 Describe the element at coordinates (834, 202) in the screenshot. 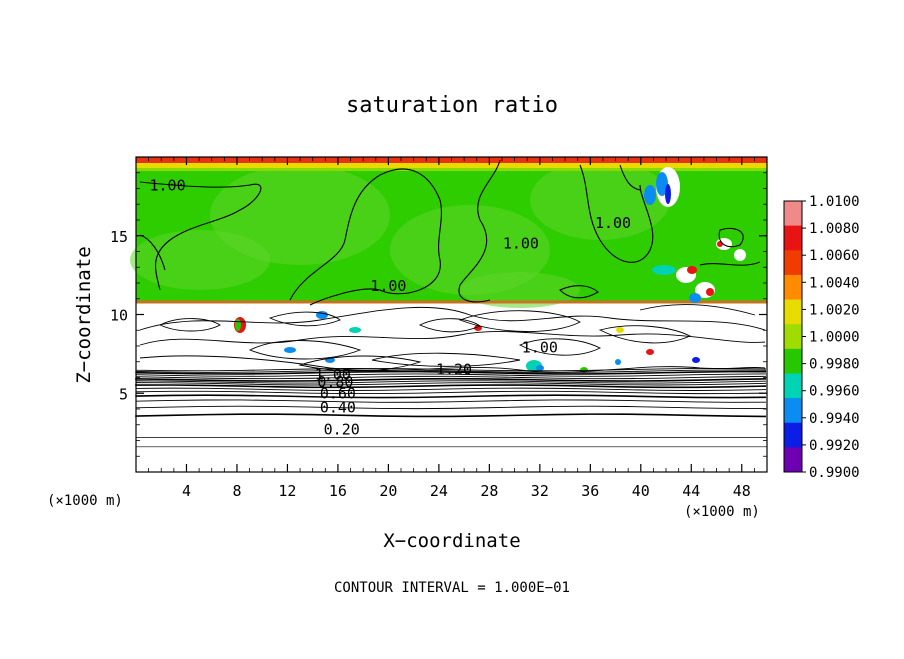

I see `colorbar-label: 1.0100` at that location.